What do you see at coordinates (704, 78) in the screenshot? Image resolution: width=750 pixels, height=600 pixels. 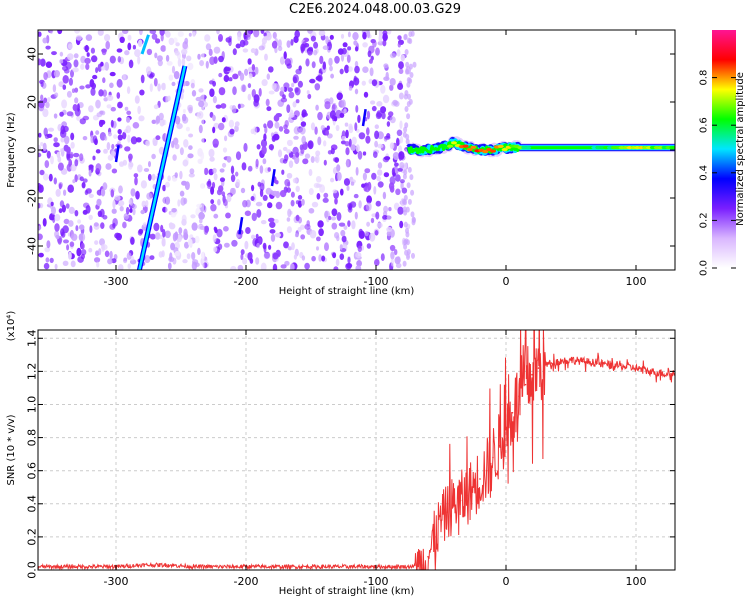 I see `colorbar-tick-label: 0.8` at bounding box center [704, 78].